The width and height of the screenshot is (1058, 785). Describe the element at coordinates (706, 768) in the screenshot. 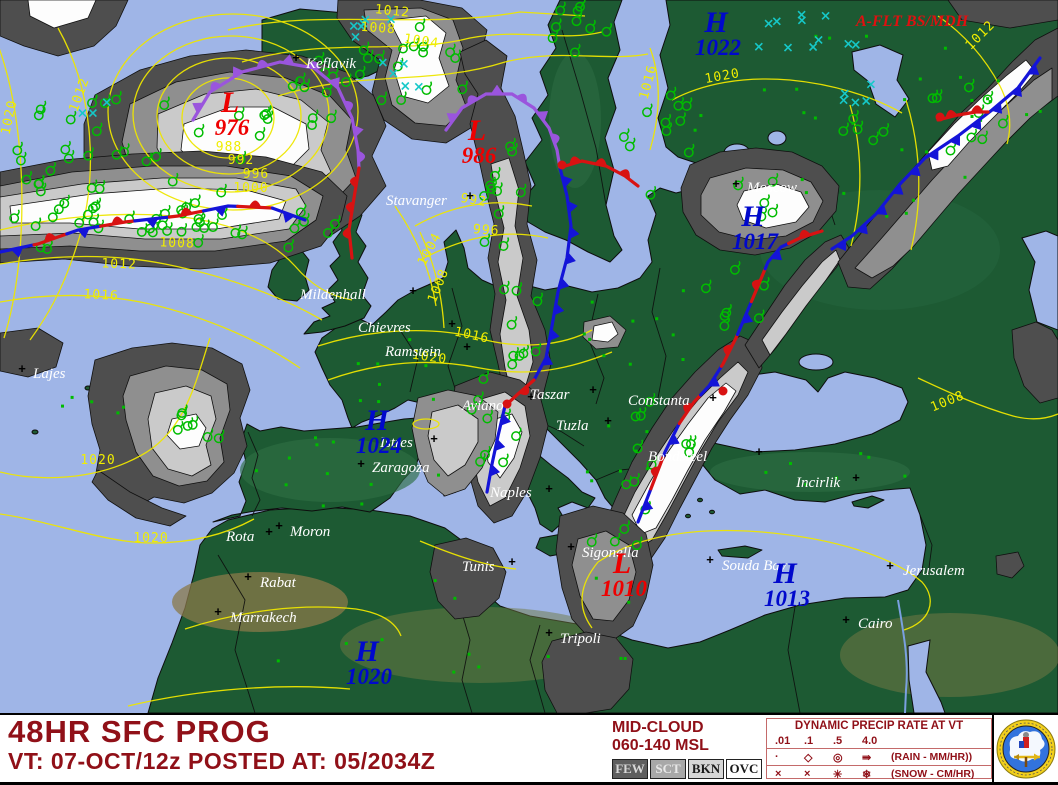

I see `cloud-category-box: BKN` at that location.